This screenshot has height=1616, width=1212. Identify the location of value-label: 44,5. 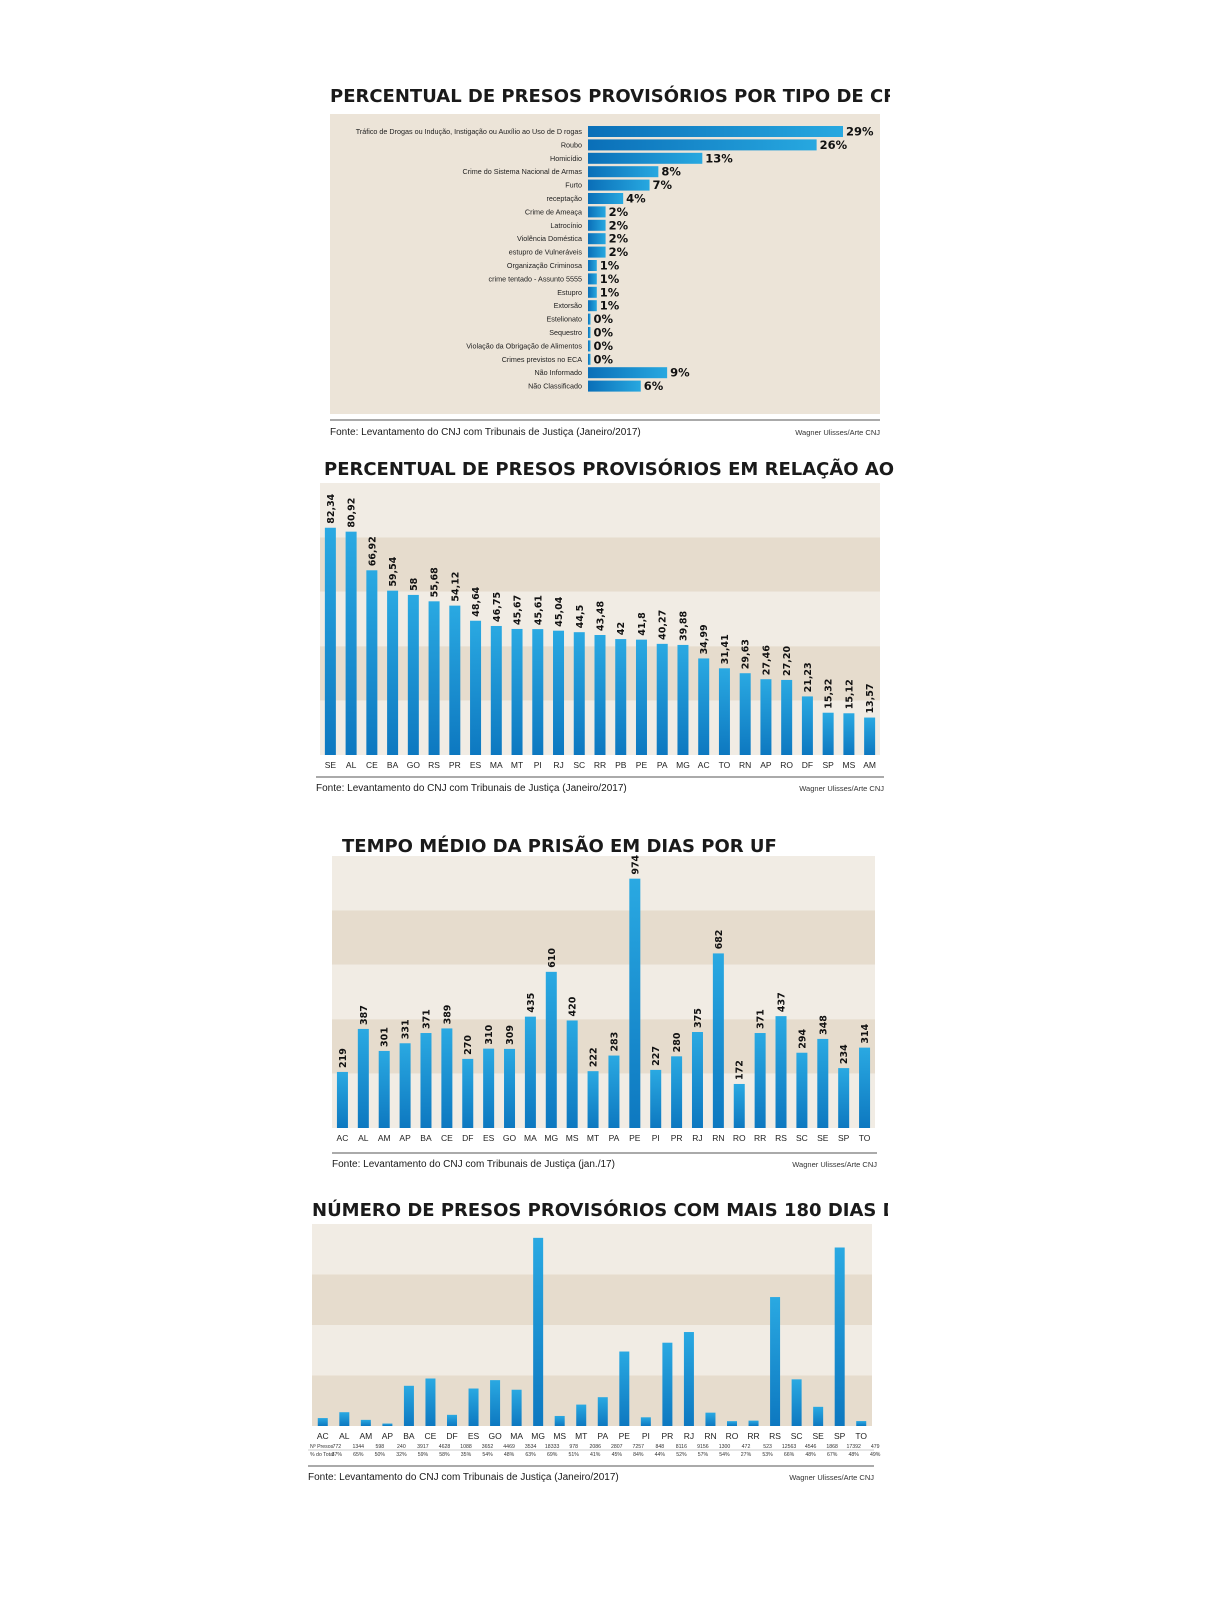
(580, 616).